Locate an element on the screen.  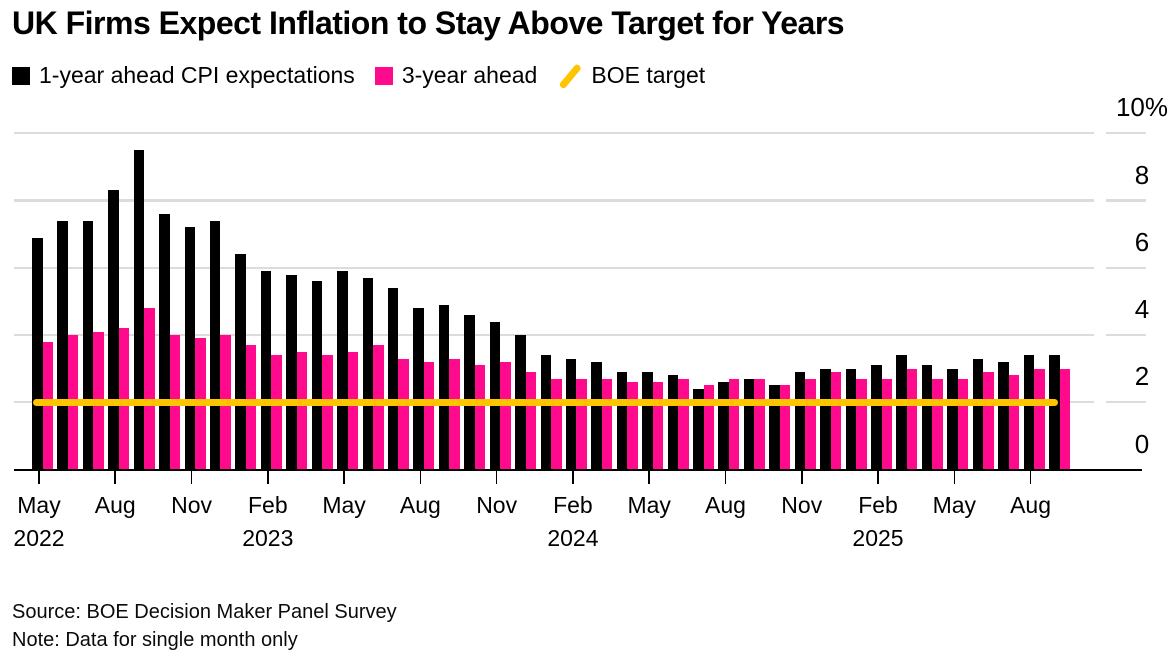
y-axis-label: 10% is located at coordinates (1142, 107).